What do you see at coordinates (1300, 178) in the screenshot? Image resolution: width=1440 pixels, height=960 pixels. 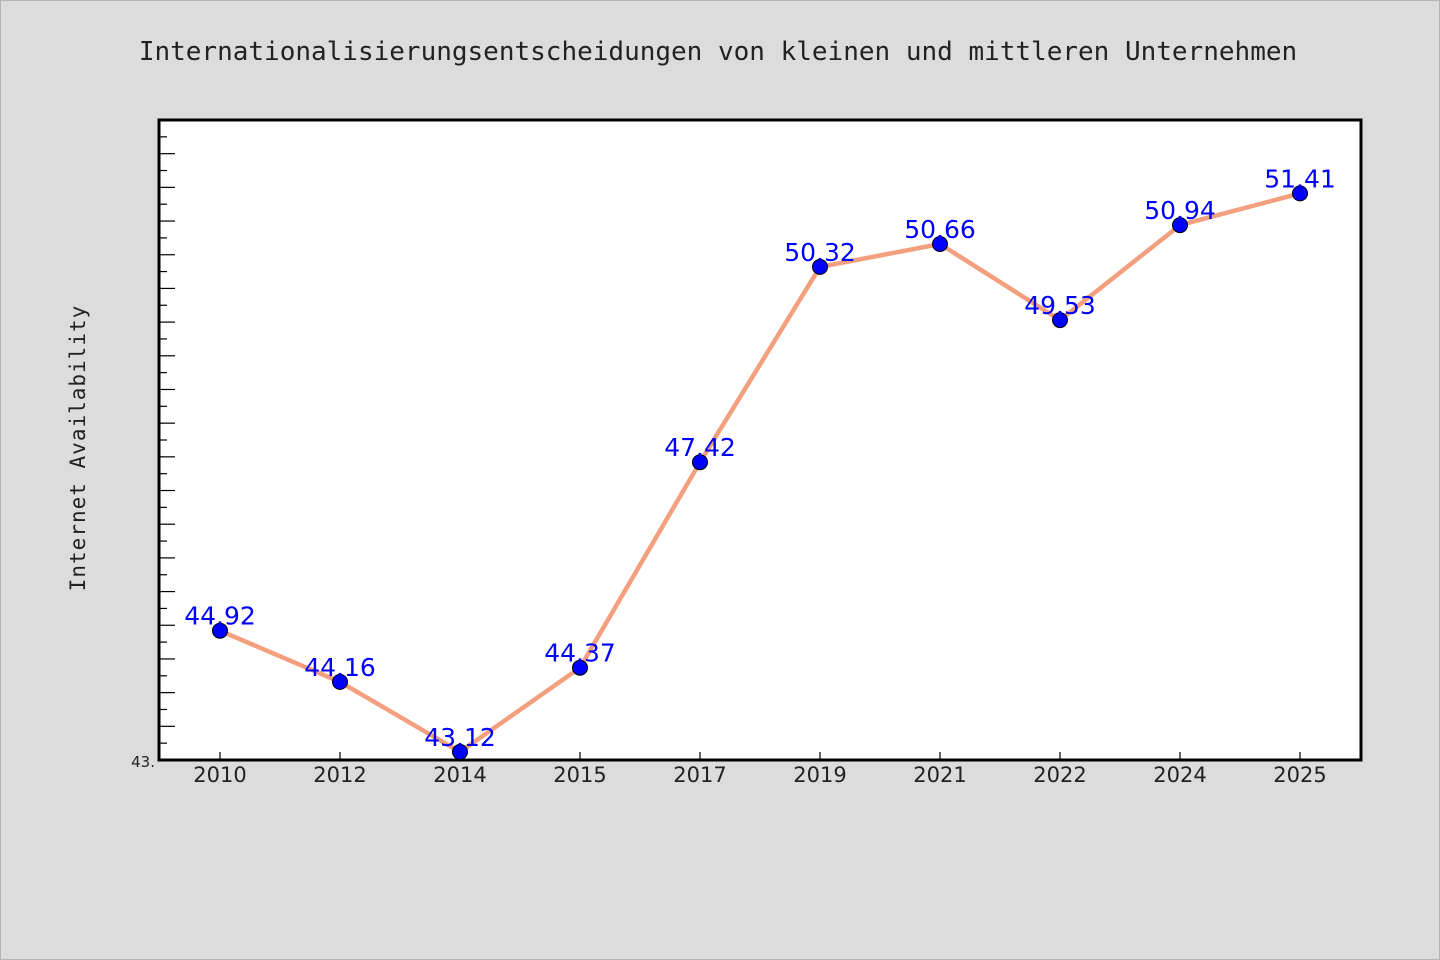 I see `data-label: 51.41` at bounding box center [1300, 178].